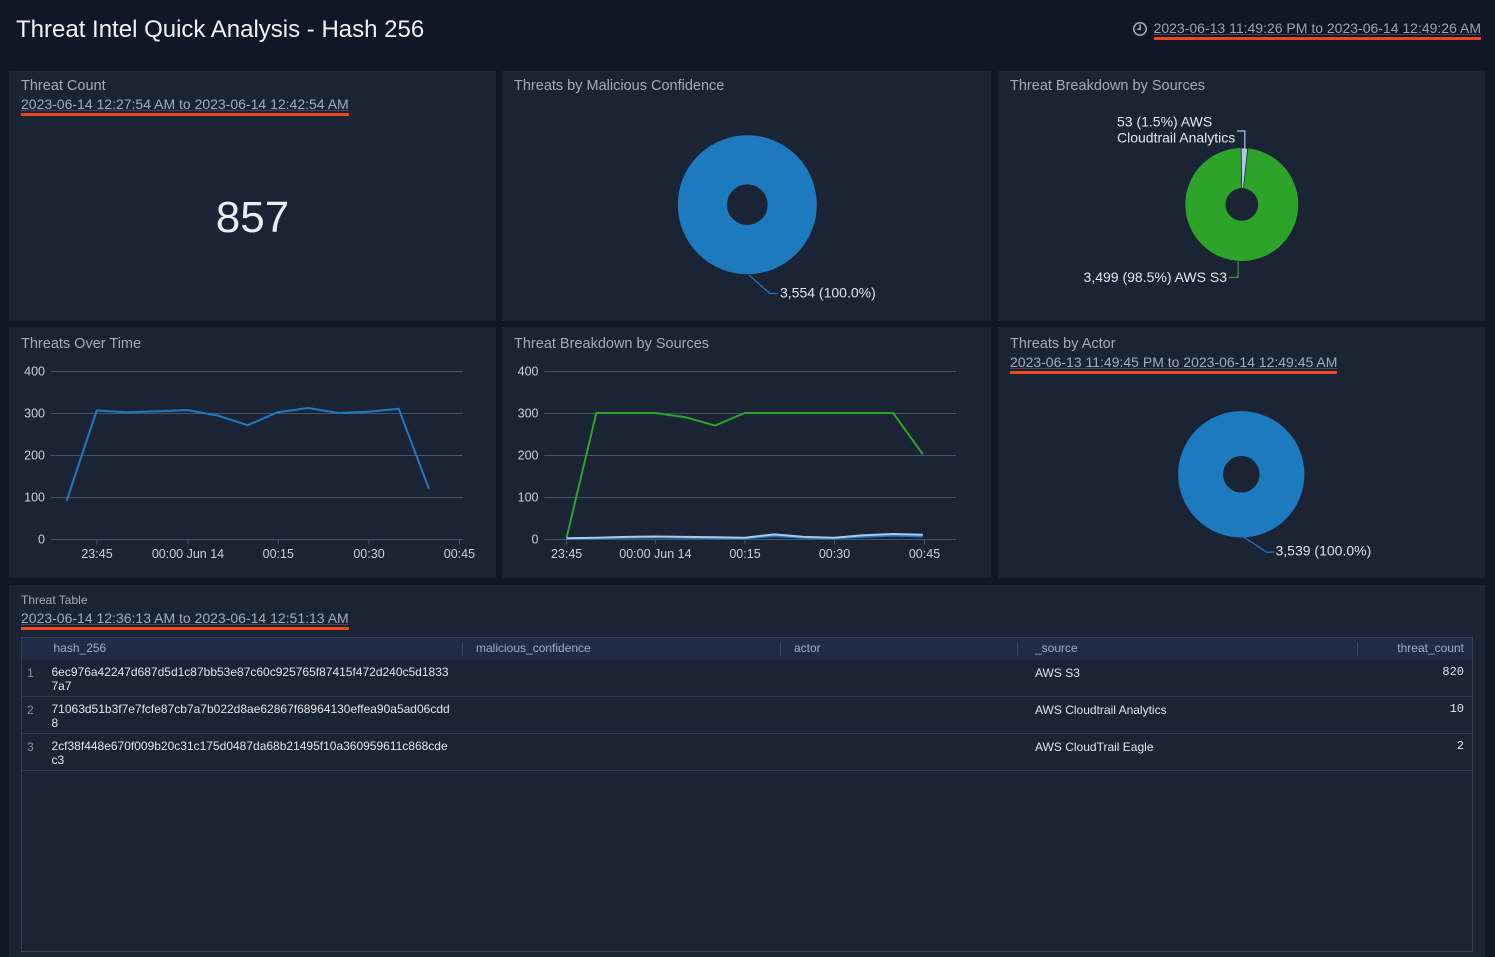  What do you see at coordinates (1164, 122) in the screenshot?
I see `svg-text: 53 (1.5%) AWS` at bounding box center [1164, 122].